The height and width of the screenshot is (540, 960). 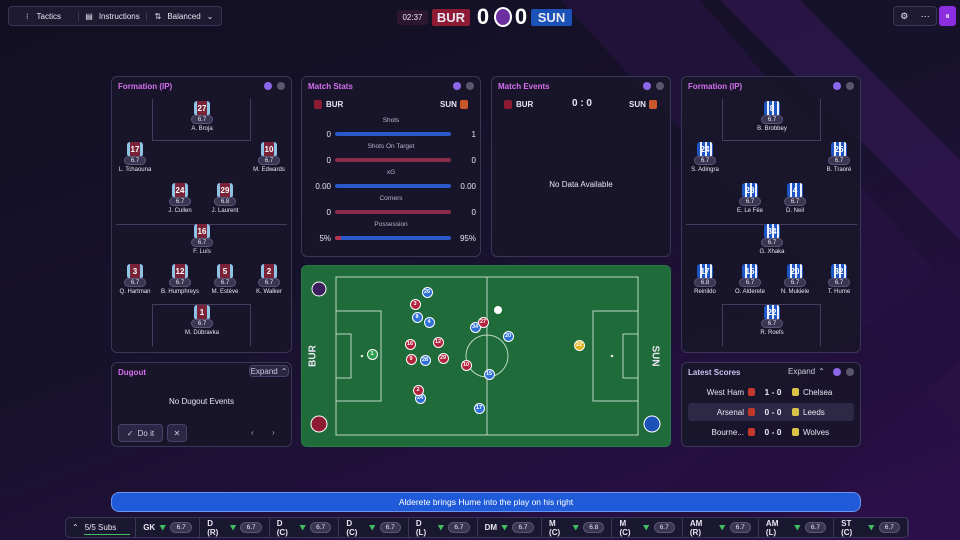 I want to click on player-shirt: 28, so click(x=750, y=190).